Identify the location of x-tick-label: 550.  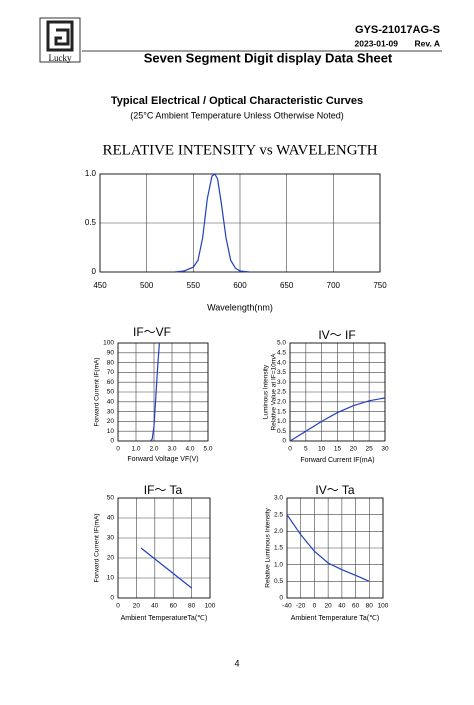
(194, 285).